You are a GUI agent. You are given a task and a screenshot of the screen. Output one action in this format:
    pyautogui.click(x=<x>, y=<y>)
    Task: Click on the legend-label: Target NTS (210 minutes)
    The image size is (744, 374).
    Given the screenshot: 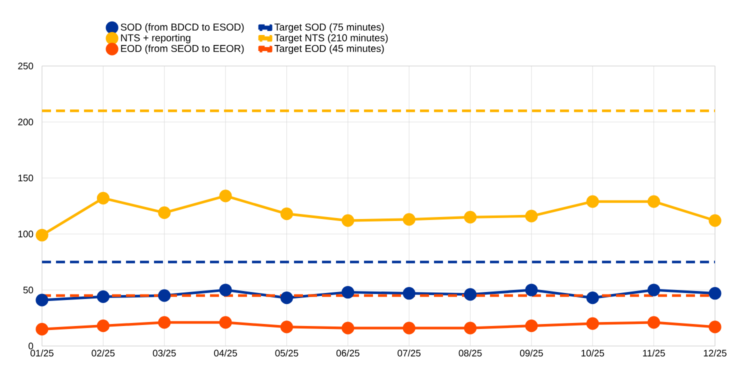 What is the action you would take?
    pyautogui.click(x=331, y=39)
    